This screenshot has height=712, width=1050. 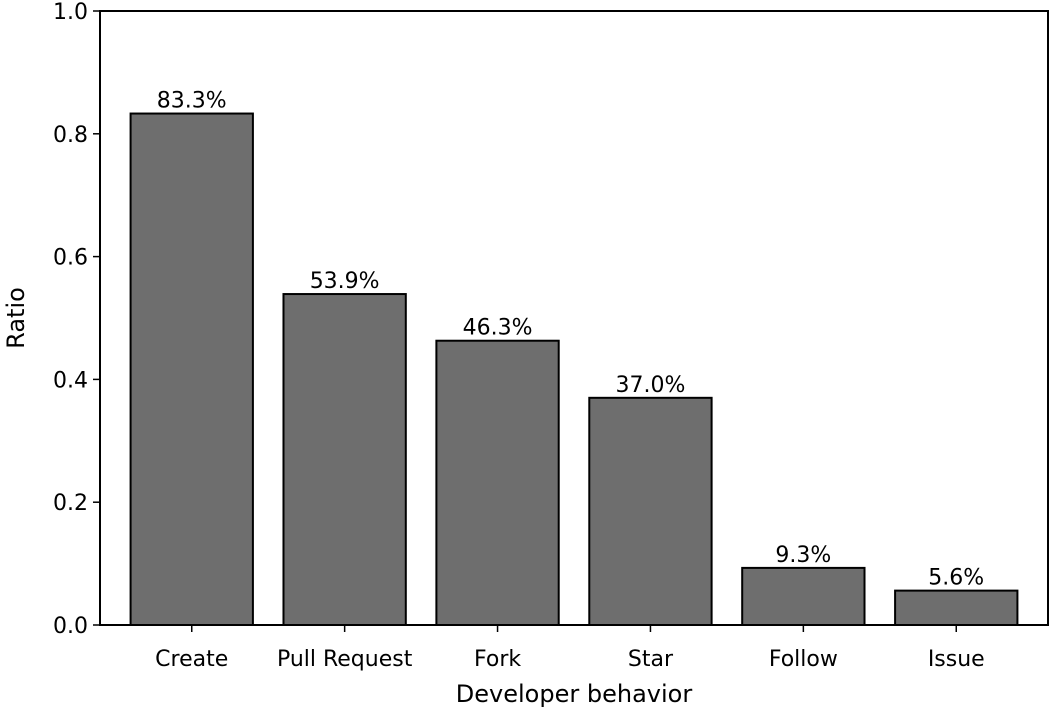 What do you see at coordinates (570, 648) in the screenshot?
I see `x-axis: Create Pull Request Fork Star Follow Issue` at bounding box center [570, 648].